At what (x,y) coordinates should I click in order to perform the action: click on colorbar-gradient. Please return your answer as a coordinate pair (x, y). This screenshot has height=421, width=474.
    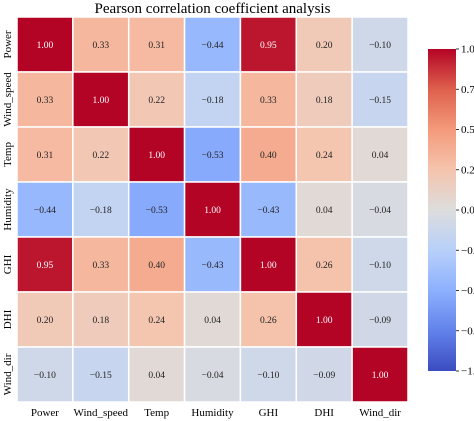
    Looking at the image, I should click on (442, 210).